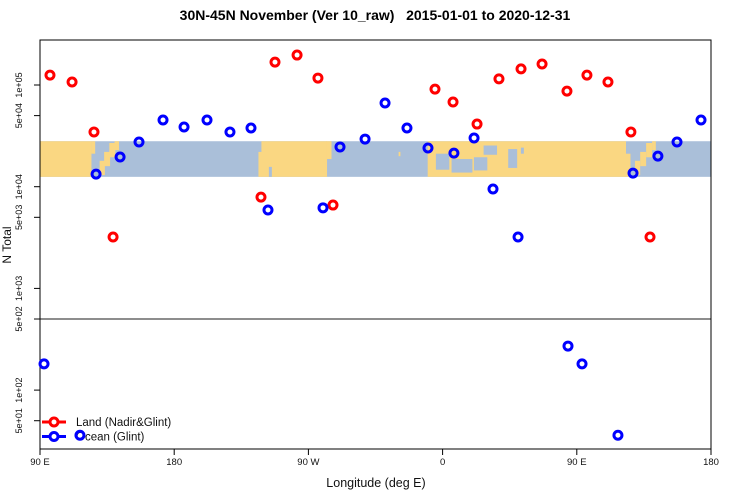 Image resolution: width=750 pixels, height=500 pixels. What do you see at coordinates (110, 438) in the screenshot?
I see `legend-label: Ocean (Glint)` at bounding box center [110, 438].